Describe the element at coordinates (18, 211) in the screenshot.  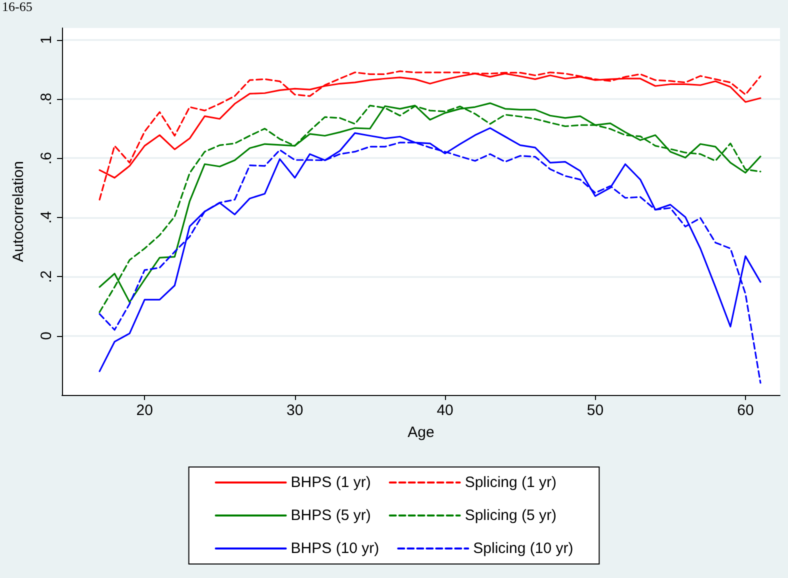
I see `y-axis-title: Autocorrelation` at that location.